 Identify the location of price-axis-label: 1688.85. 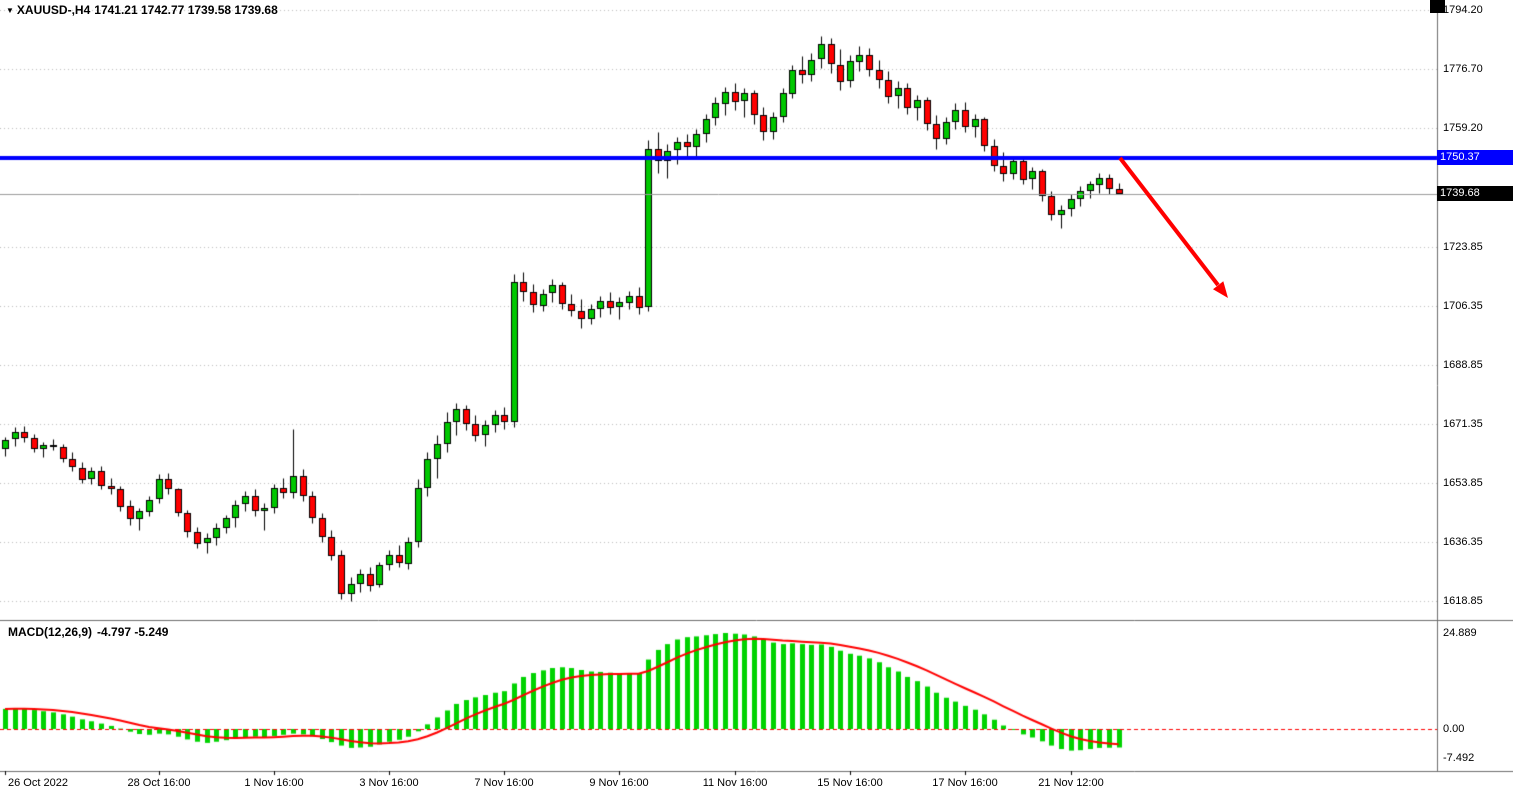
(1463, 365).